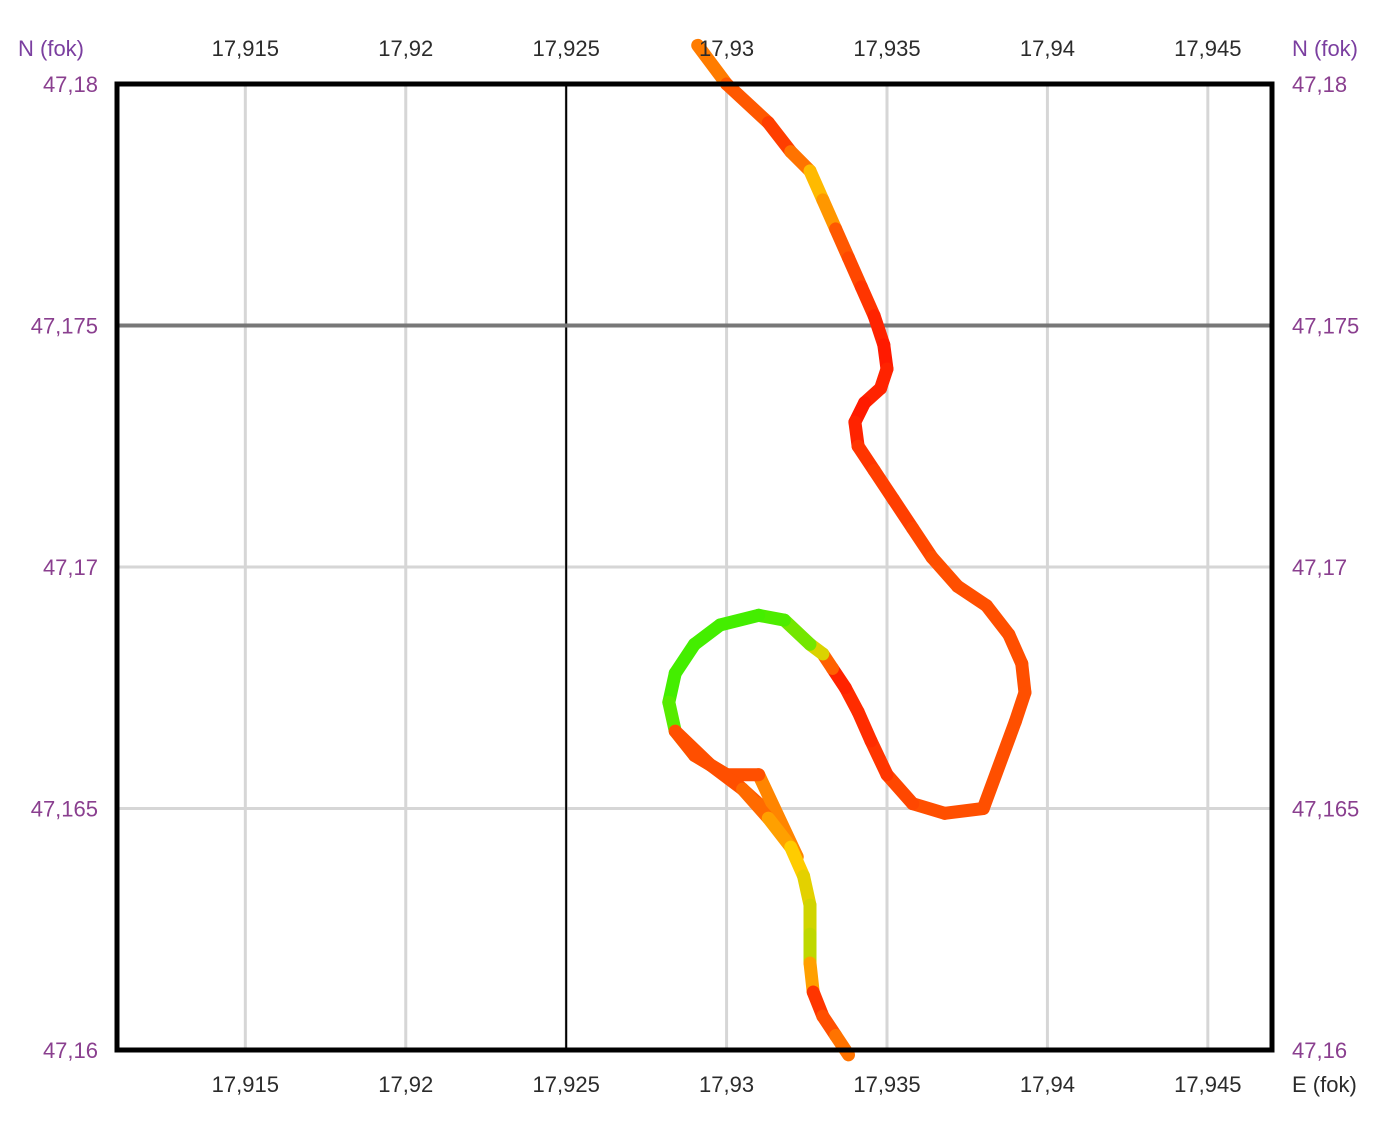 Image resolution: width=1396 pixels, height=1124 pixels. Describe the element at coordinates (70, 84) in the screenshot. I see `y-tick-label-left: 47,18` at that location.